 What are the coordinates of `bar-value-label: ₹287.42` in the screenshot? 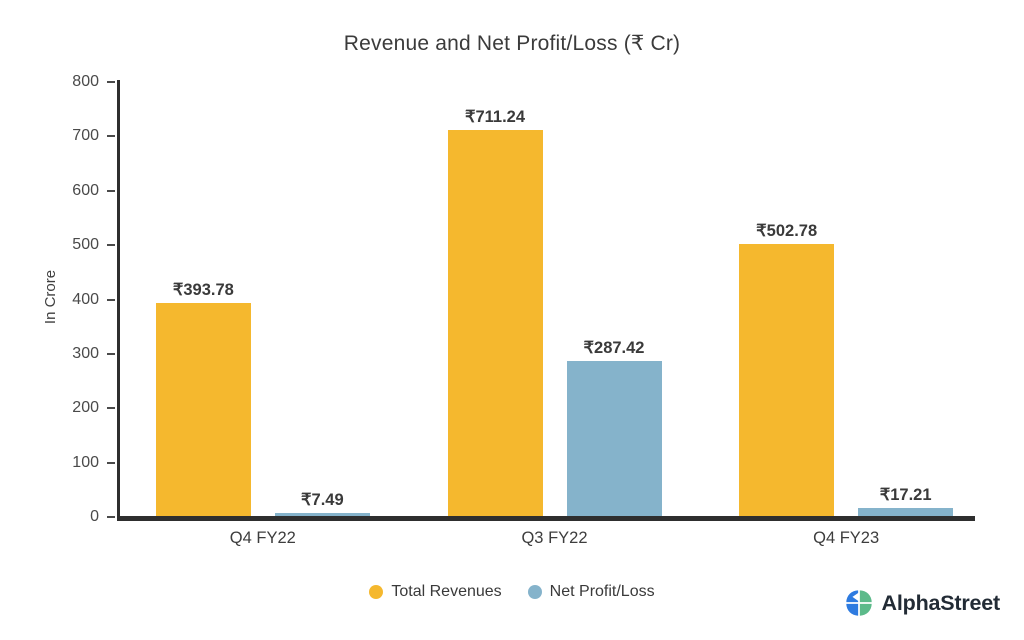 It's located at (614, 347).